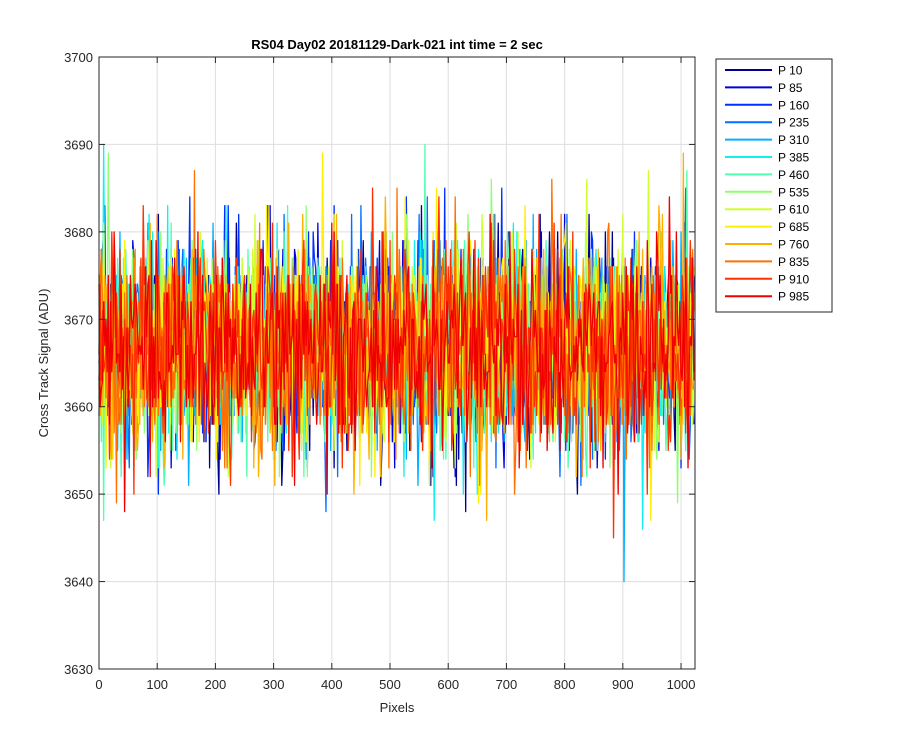 The height and width of the screenshot is (750, 900). What do you see at coordinates (78, 319) in the screenshot?
I see `y-tick-label: 3670` at bounding box center [78, 319].